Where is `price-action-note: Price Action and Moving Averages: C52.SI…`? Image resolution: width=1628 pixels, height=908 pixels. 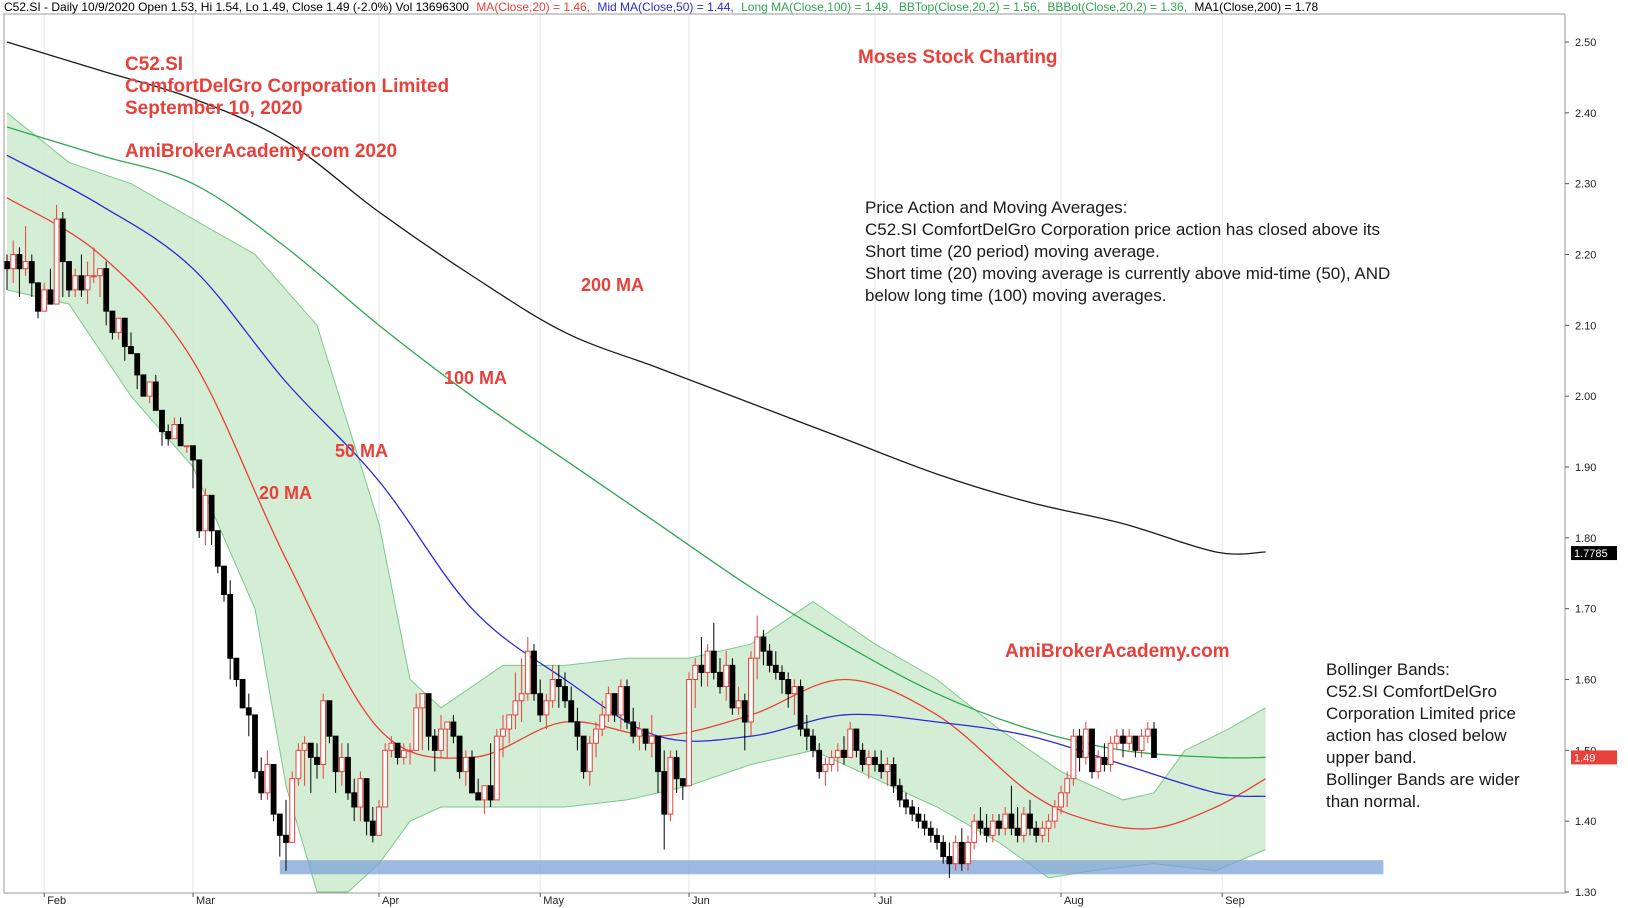
price-action-note: Price Action and Moving Averages: C52.SI… is located at coordinates (1127, 252).